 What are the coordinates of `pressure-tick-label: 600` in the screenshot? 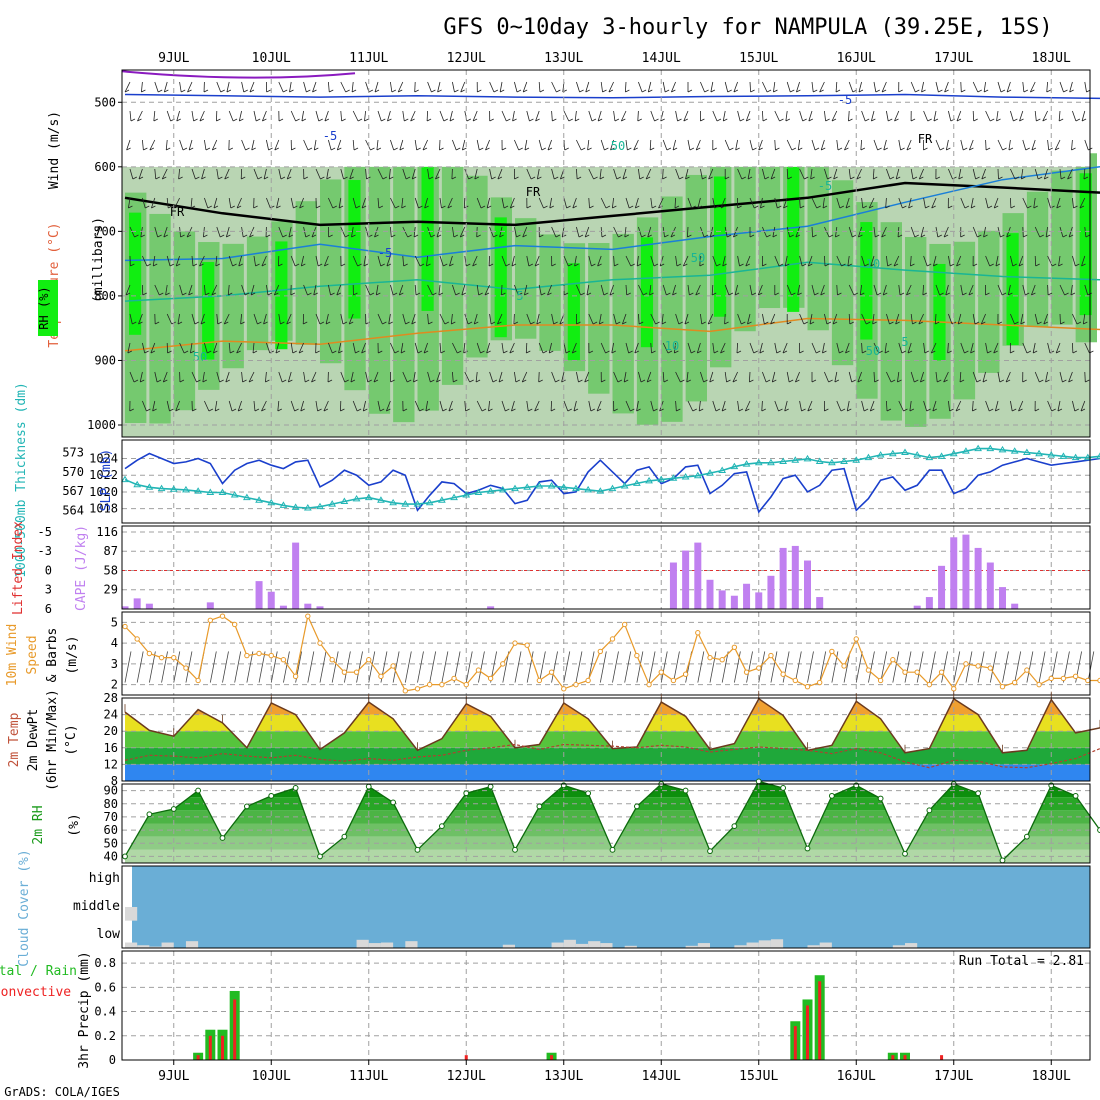 It's located at (105, 167).